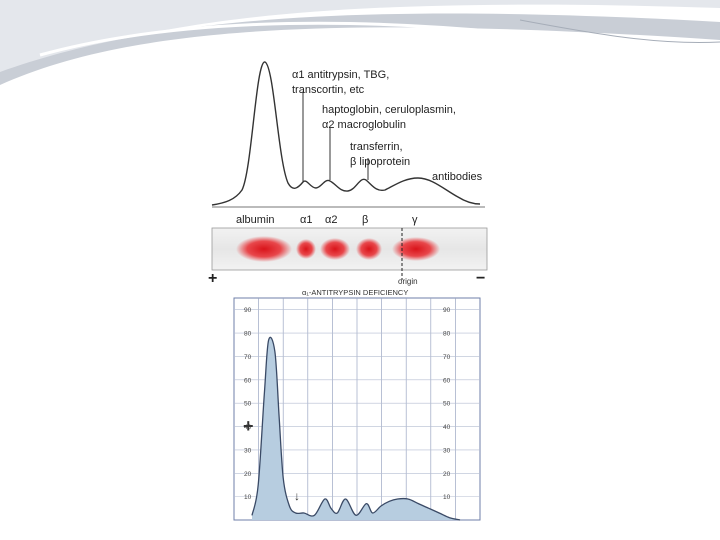 This screenshot has height=540, width=720. I want to click on y-tick-right-30: 30, so click(447, 450).